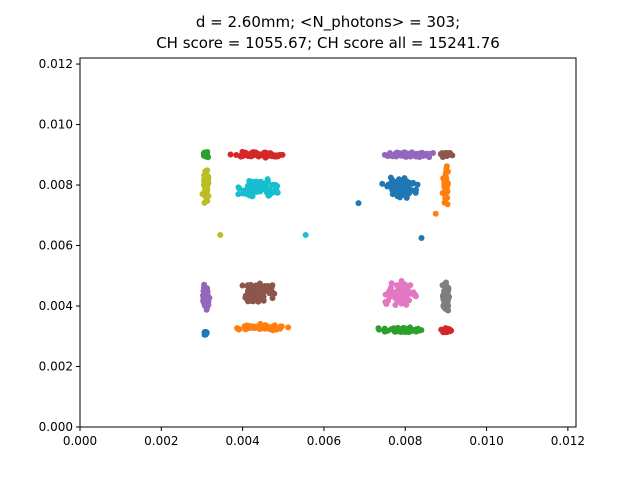 The image size is (640, 480). What do you see at coordinates (56, 306) in the screenshot?
I see `y-tick-label: 0.004` at bounding box center [56, 306].